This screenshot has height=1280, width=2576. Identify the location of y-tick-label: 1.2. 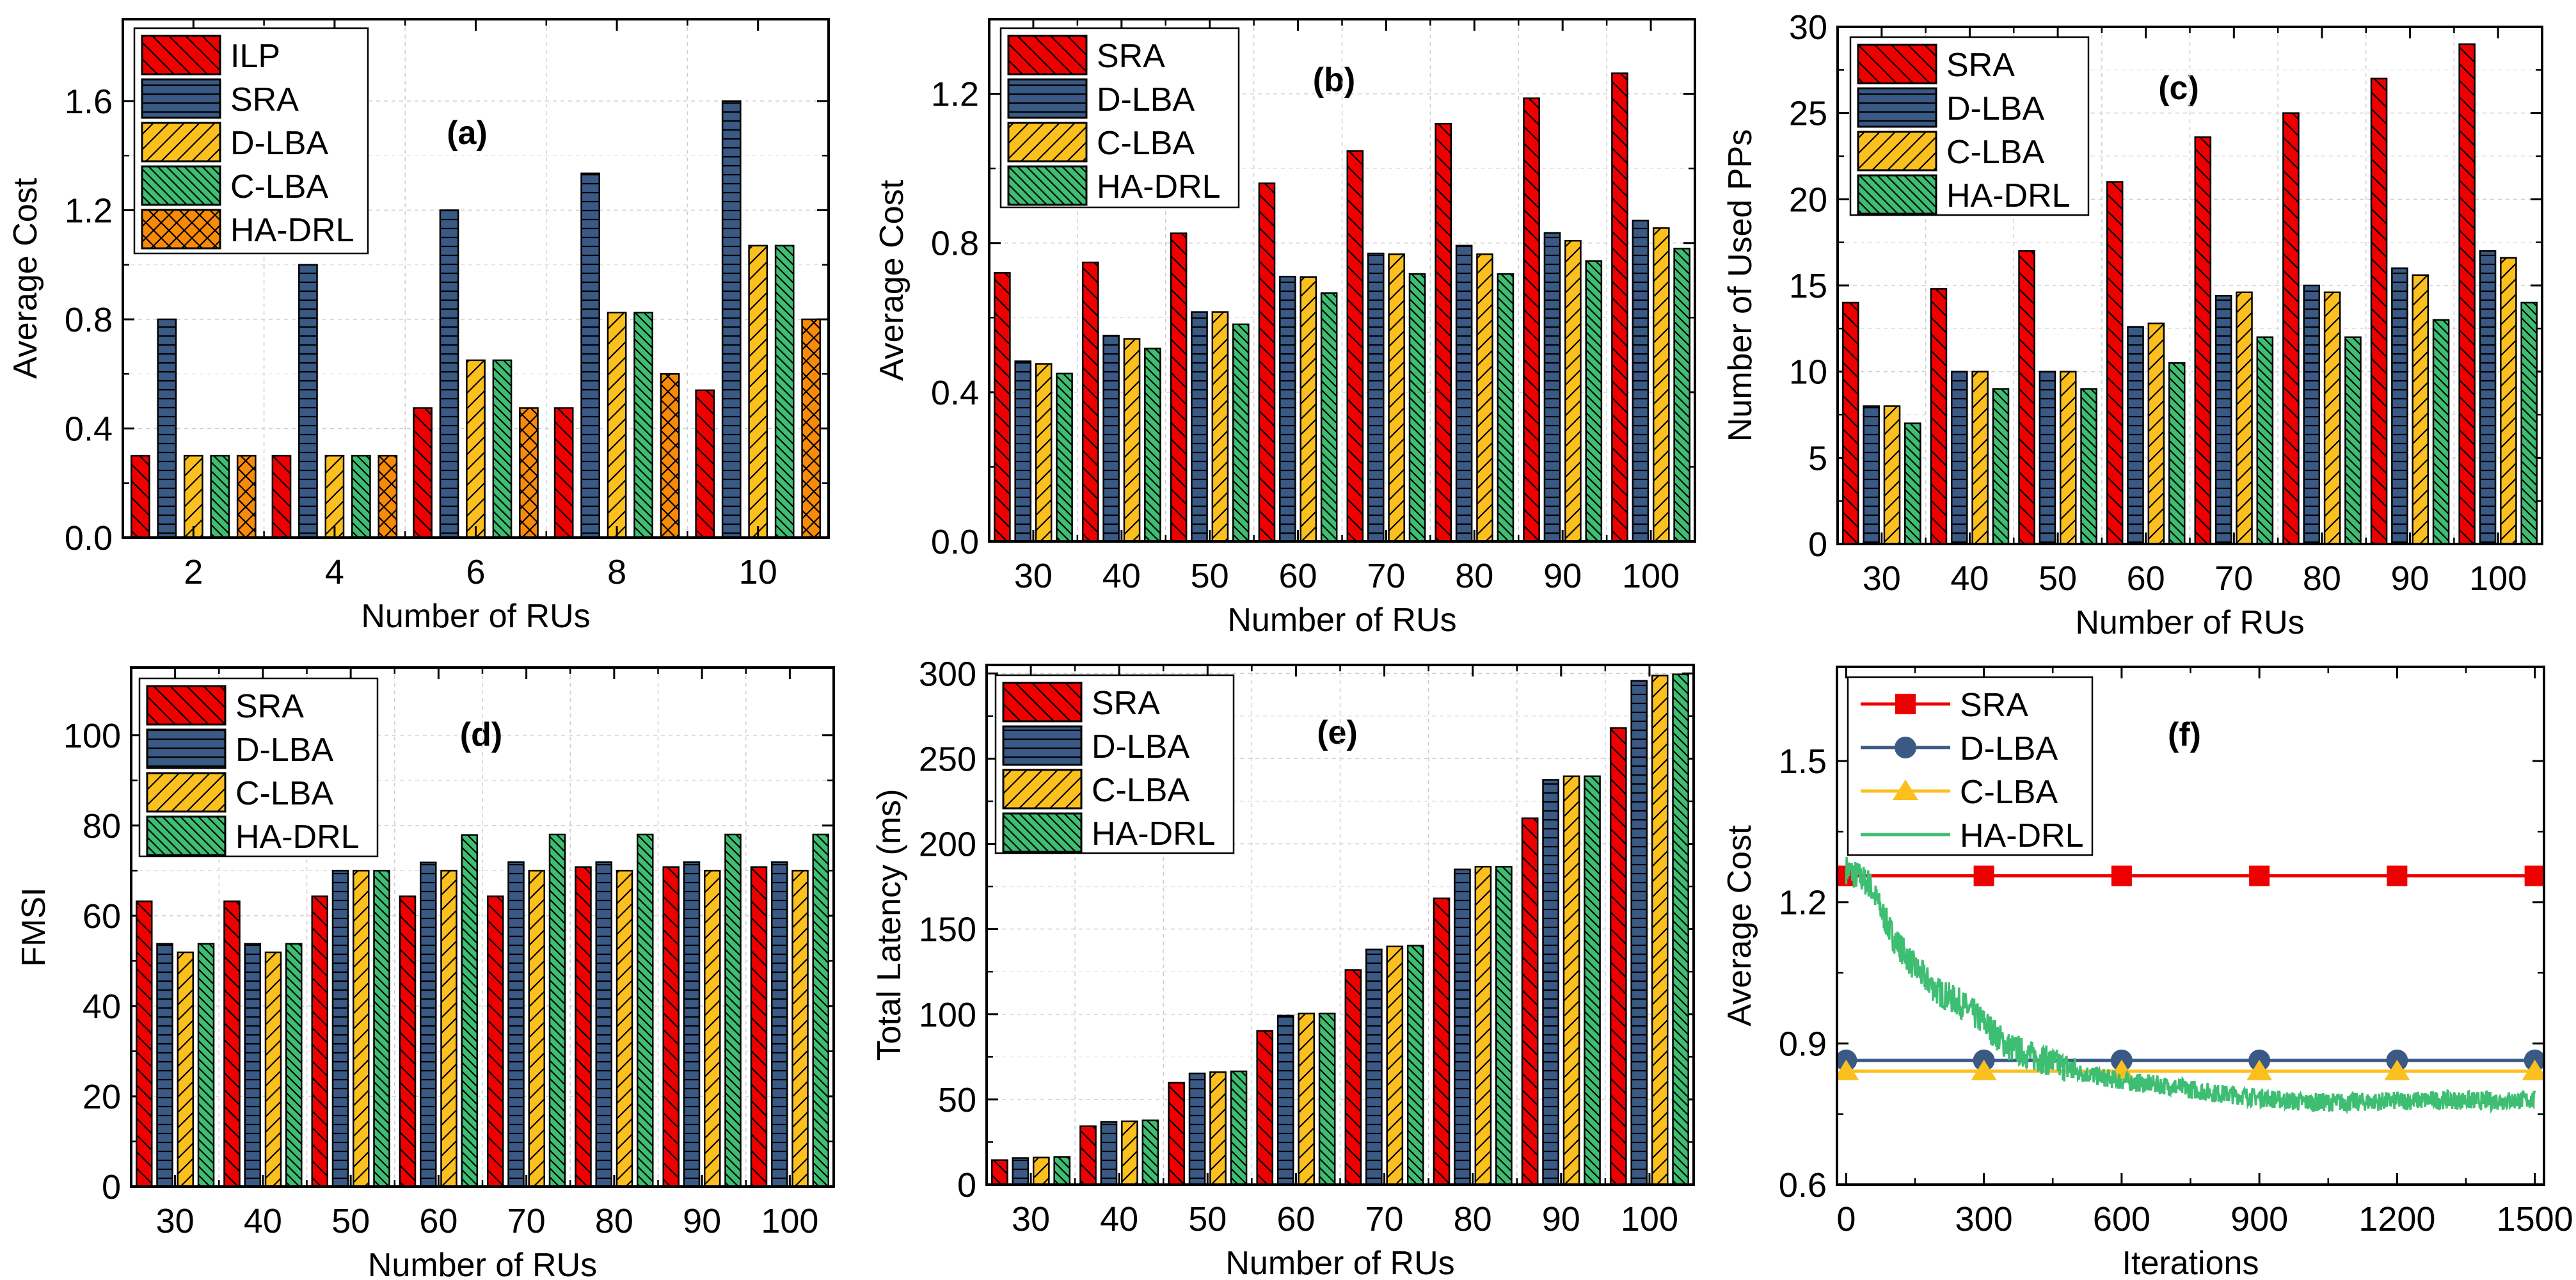
(1803, 903).